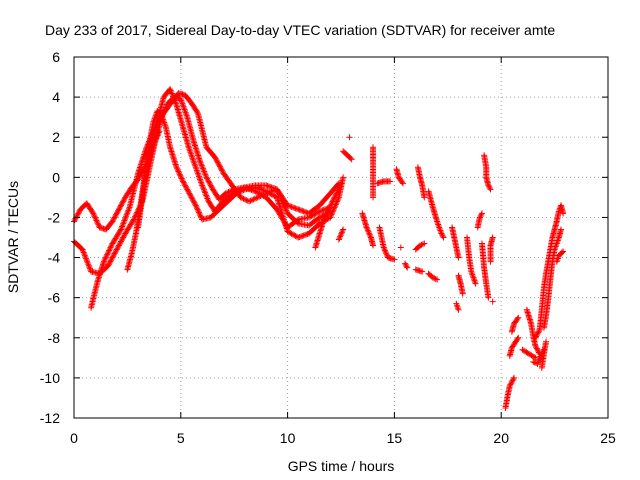 The image size is (640, 480). I want to click on x-tick-label: 0, so click(74, 438).